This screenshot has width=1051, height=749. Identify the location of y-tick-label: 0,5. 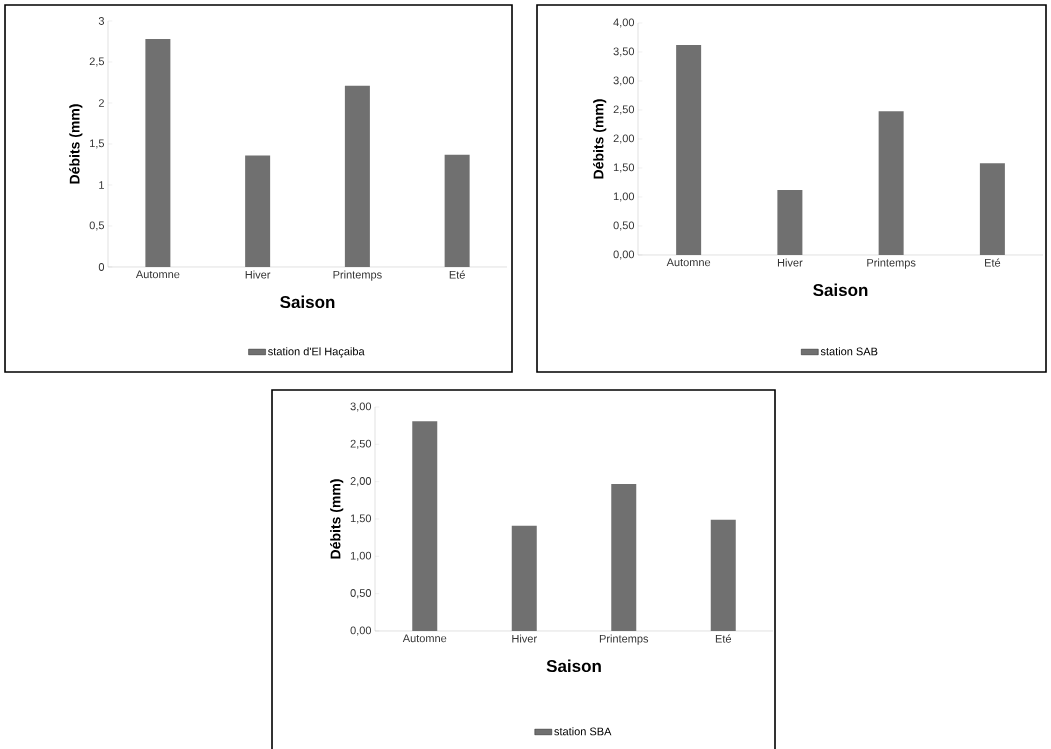
(97, 226).